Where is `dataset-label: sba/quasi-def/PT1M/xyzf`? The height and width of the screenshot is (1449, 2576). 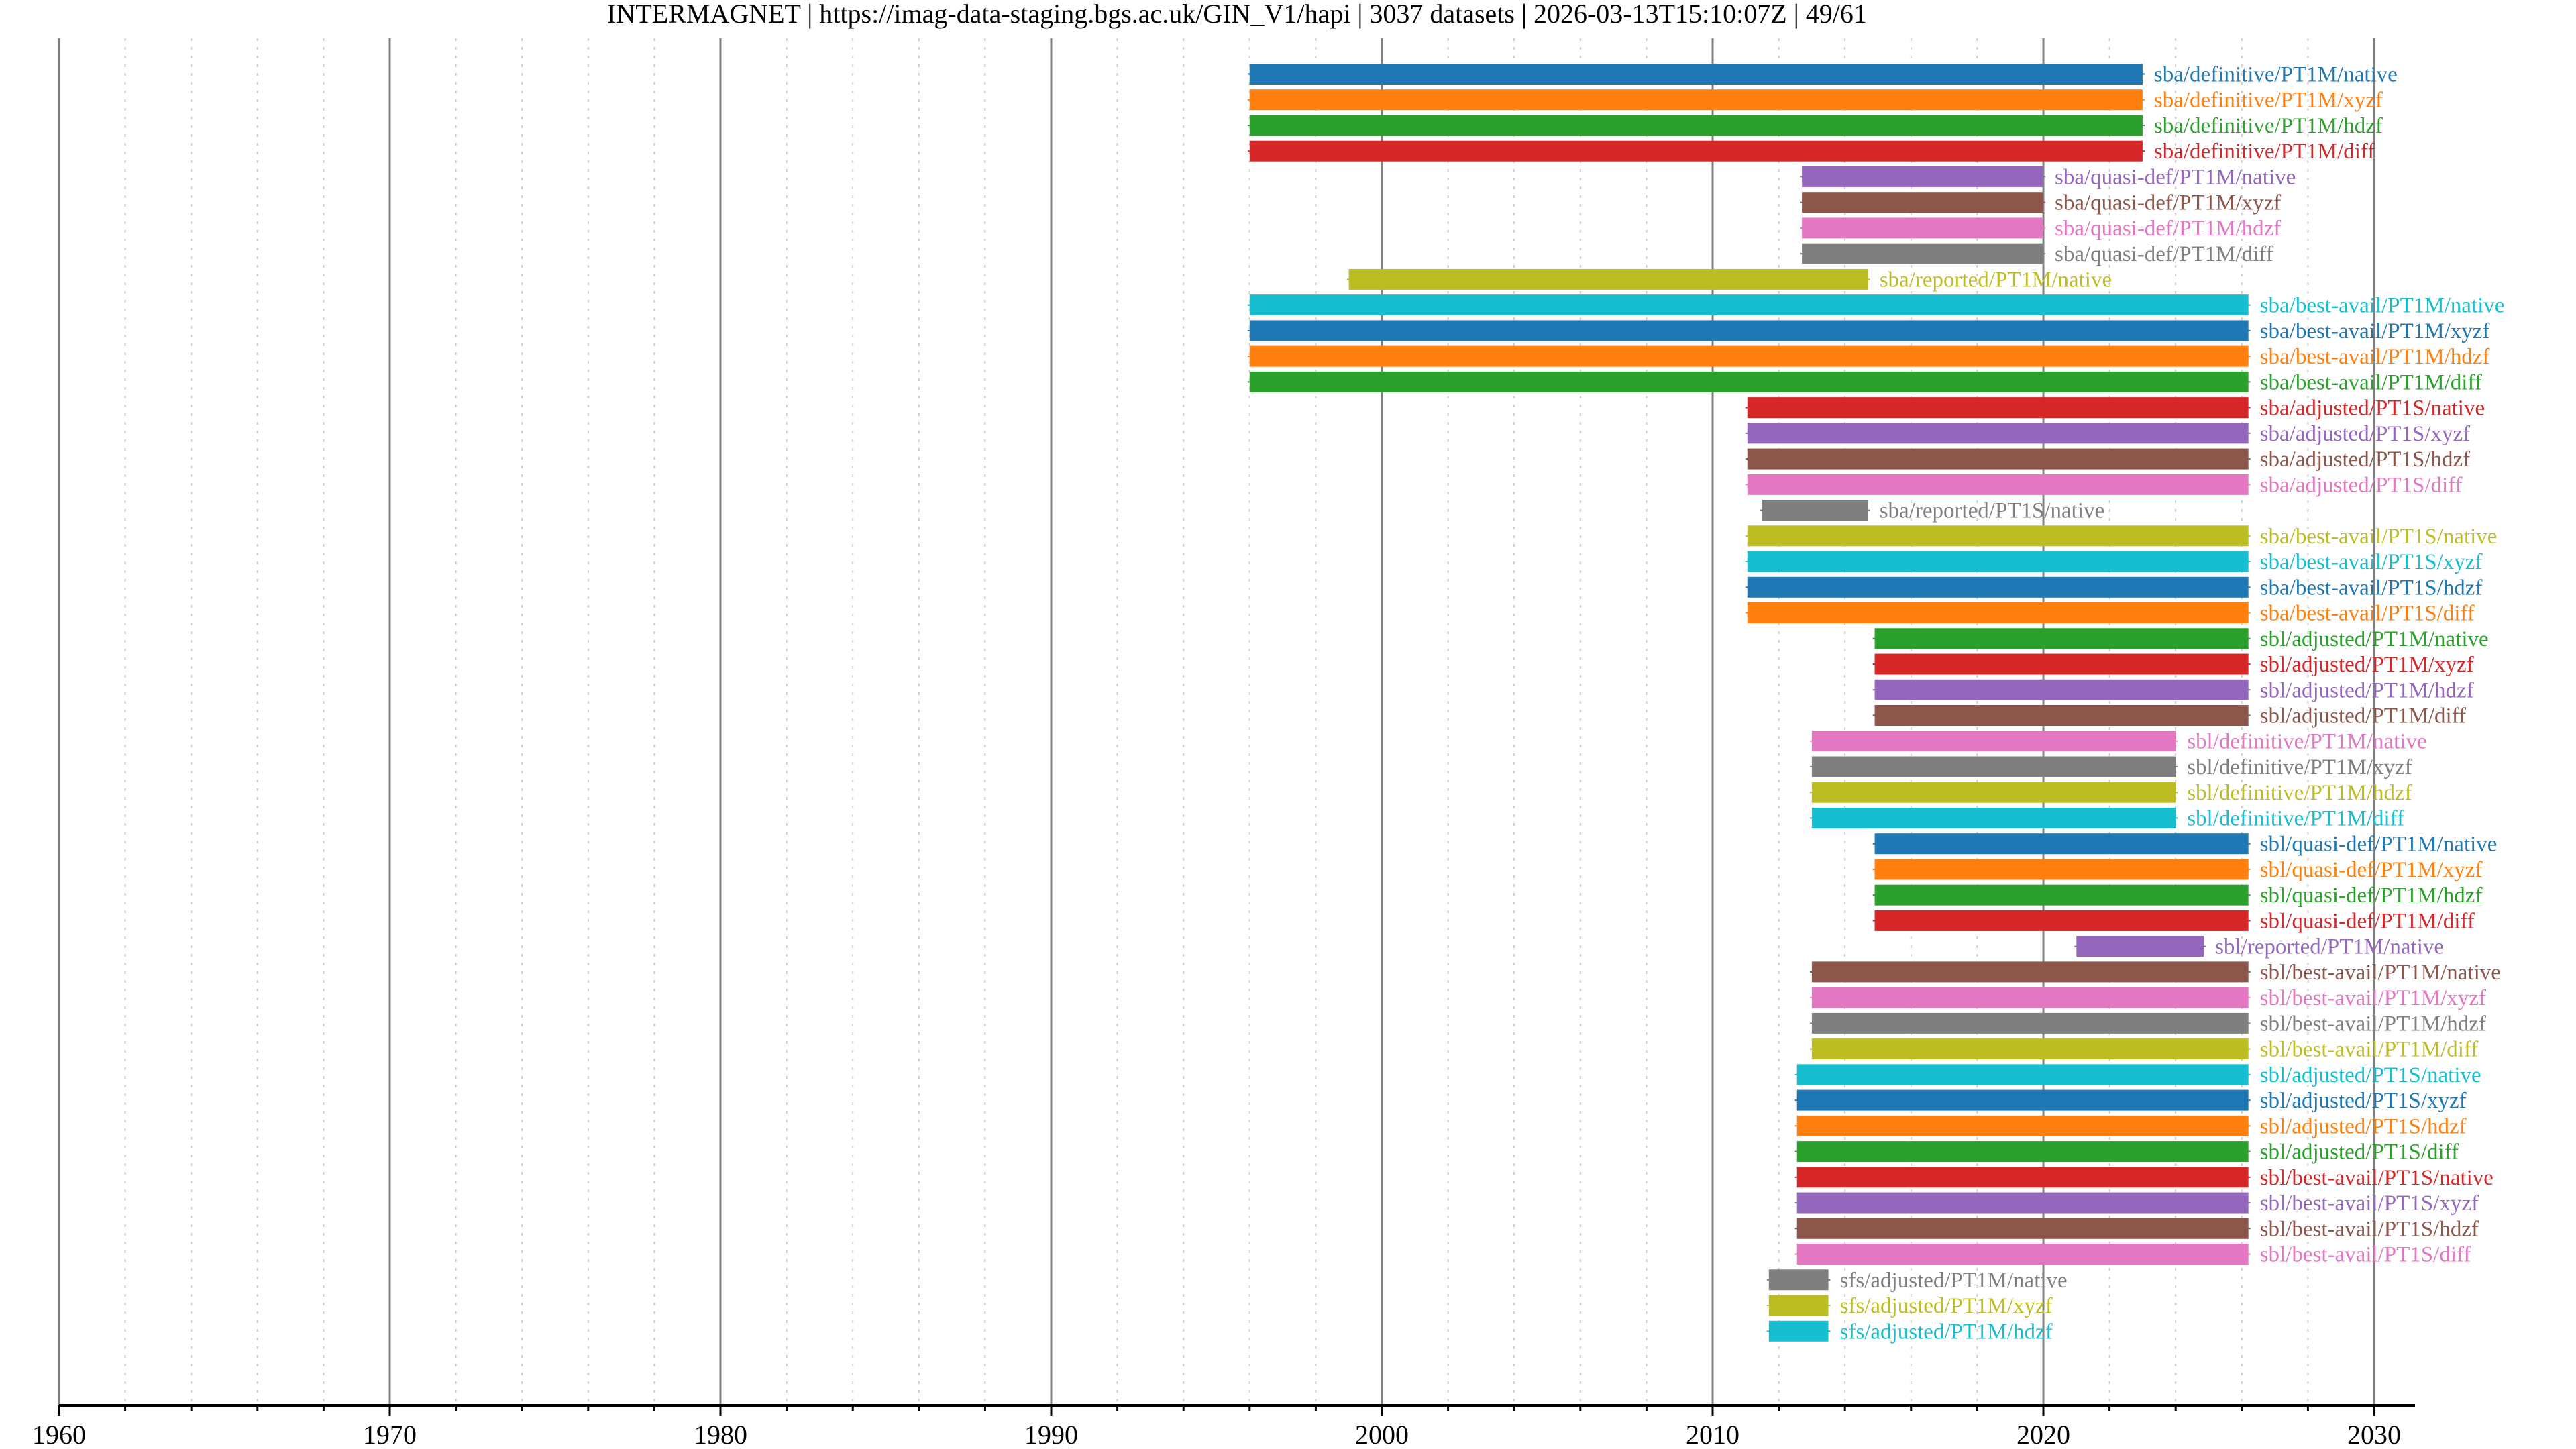
dataset-label: sba/quasi-def/PT1M/xyzf is located at coordinates (2168, 203).